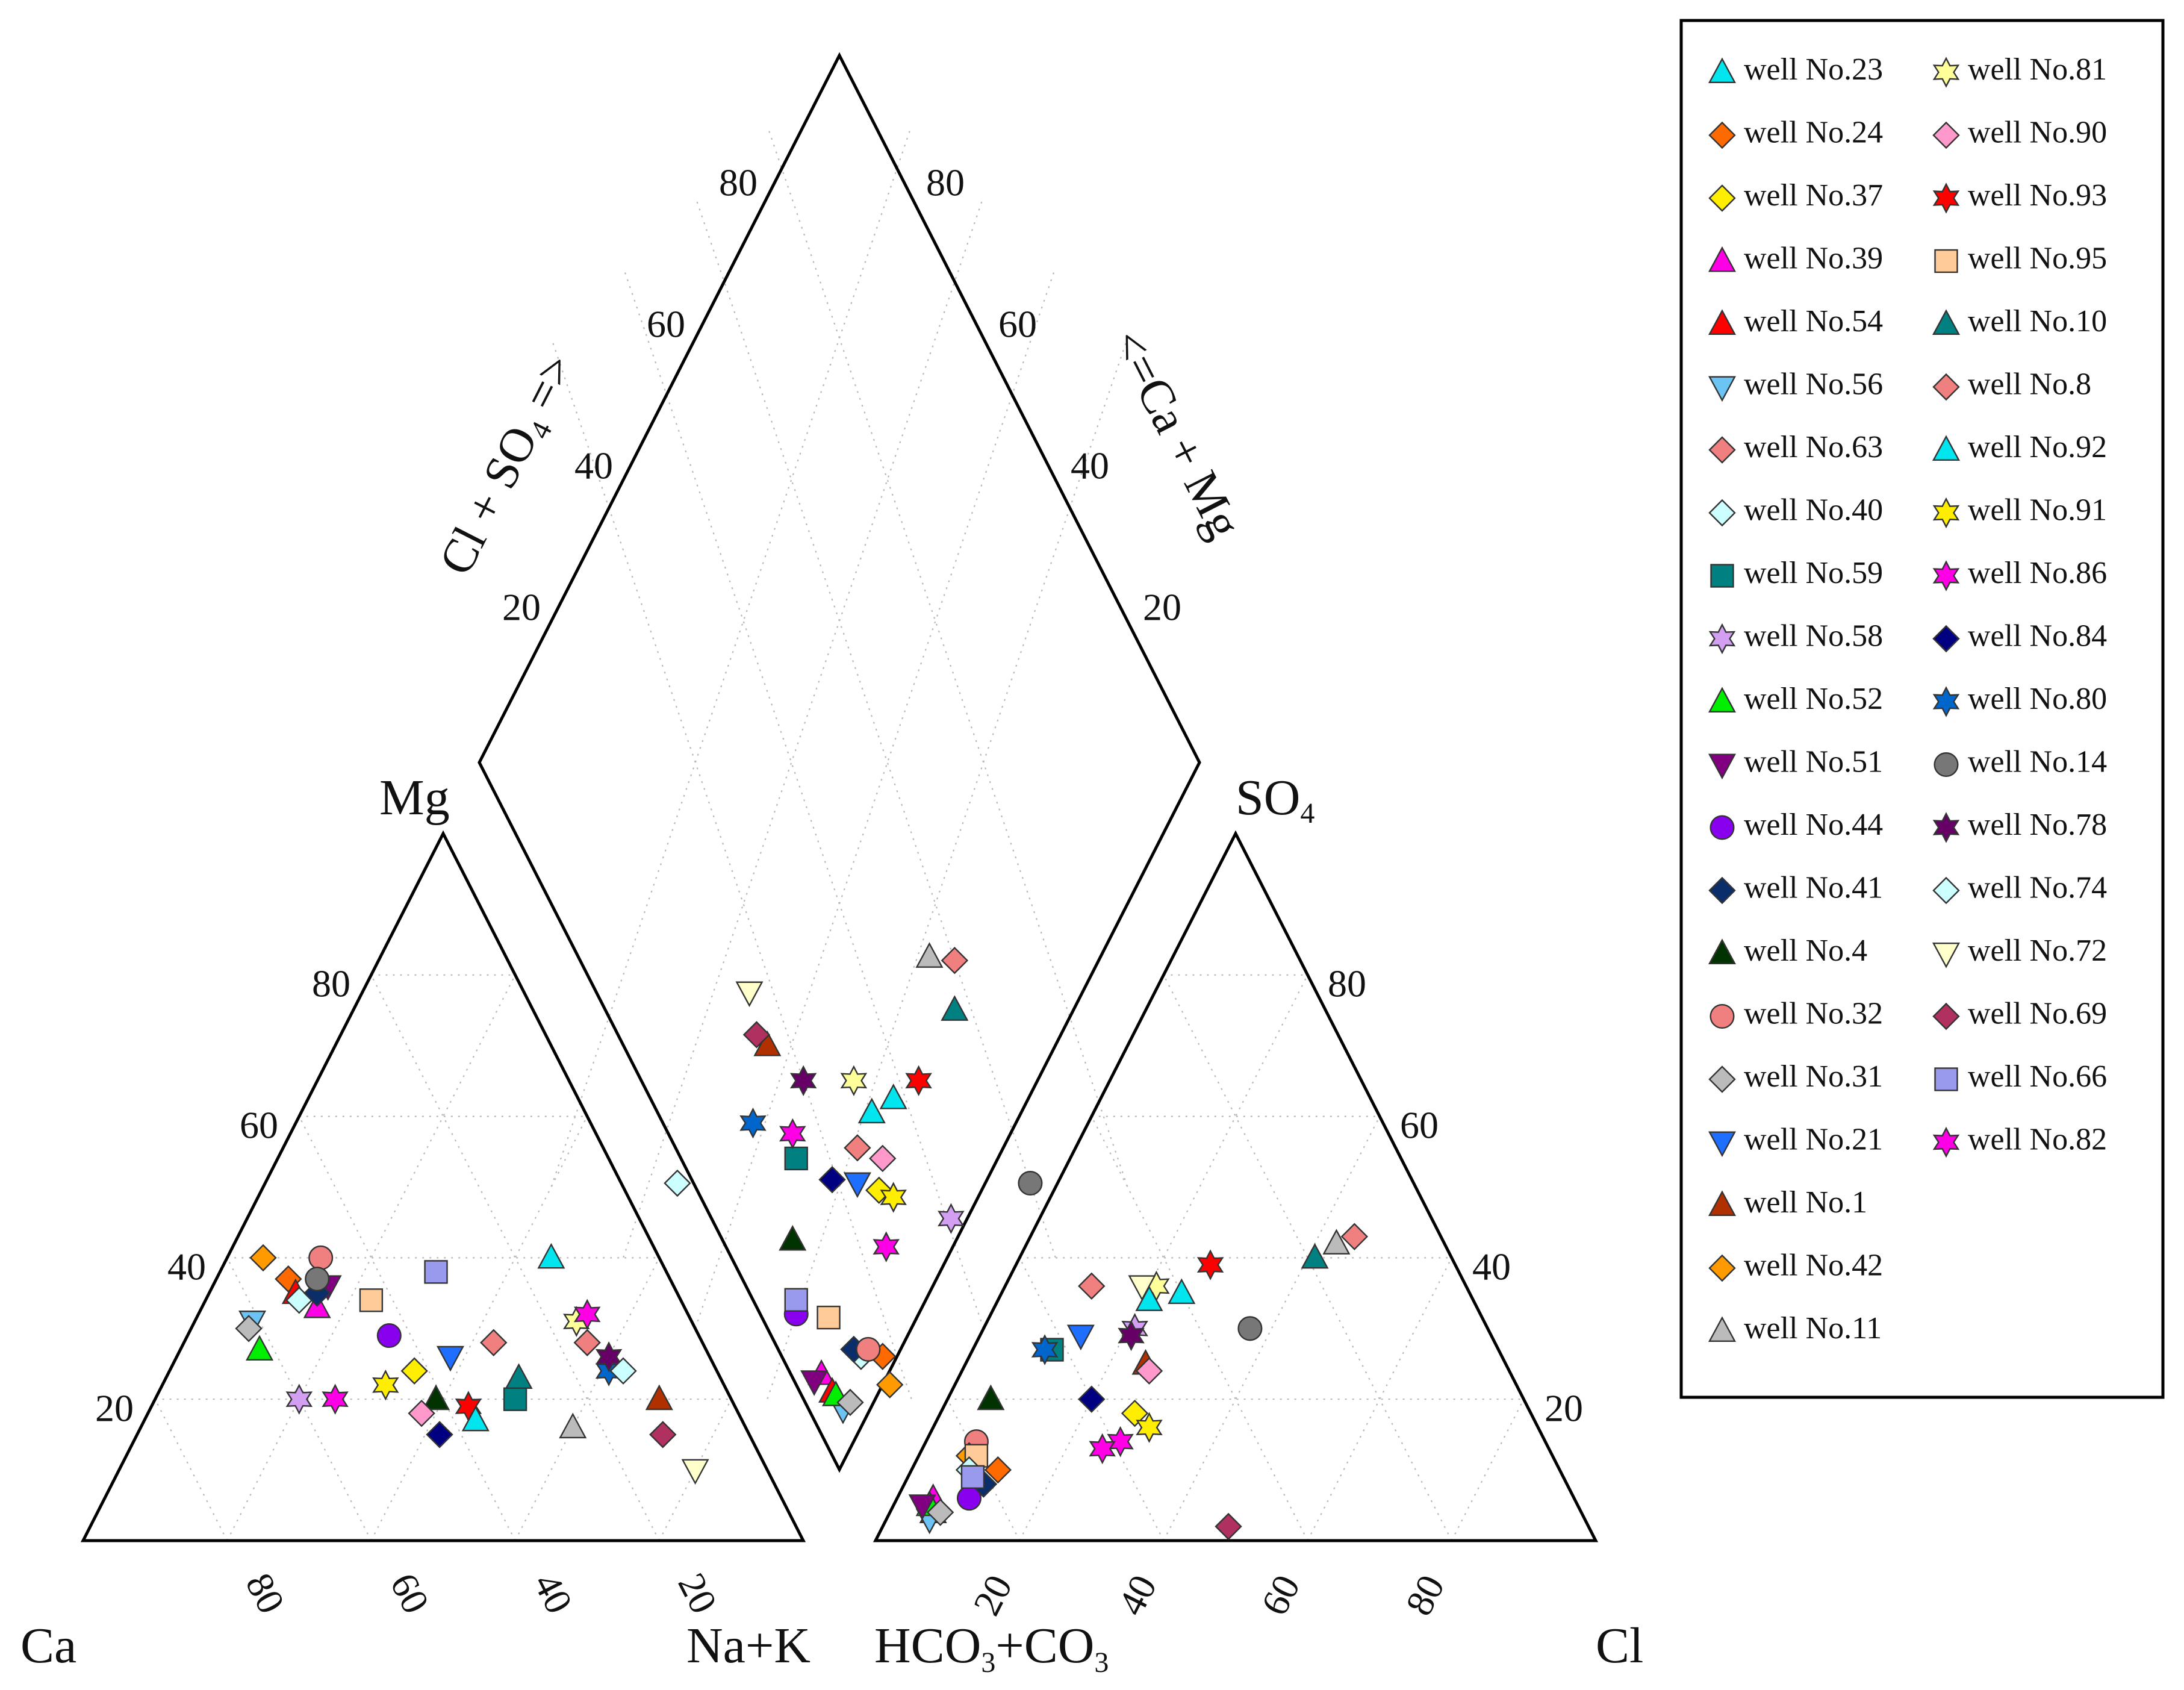 The height and width of the screenshot is (1690, 2184). Describe the element at coordinates (2038, 1013) in the screenshot. I see `legend-label: well No.69` at that location.